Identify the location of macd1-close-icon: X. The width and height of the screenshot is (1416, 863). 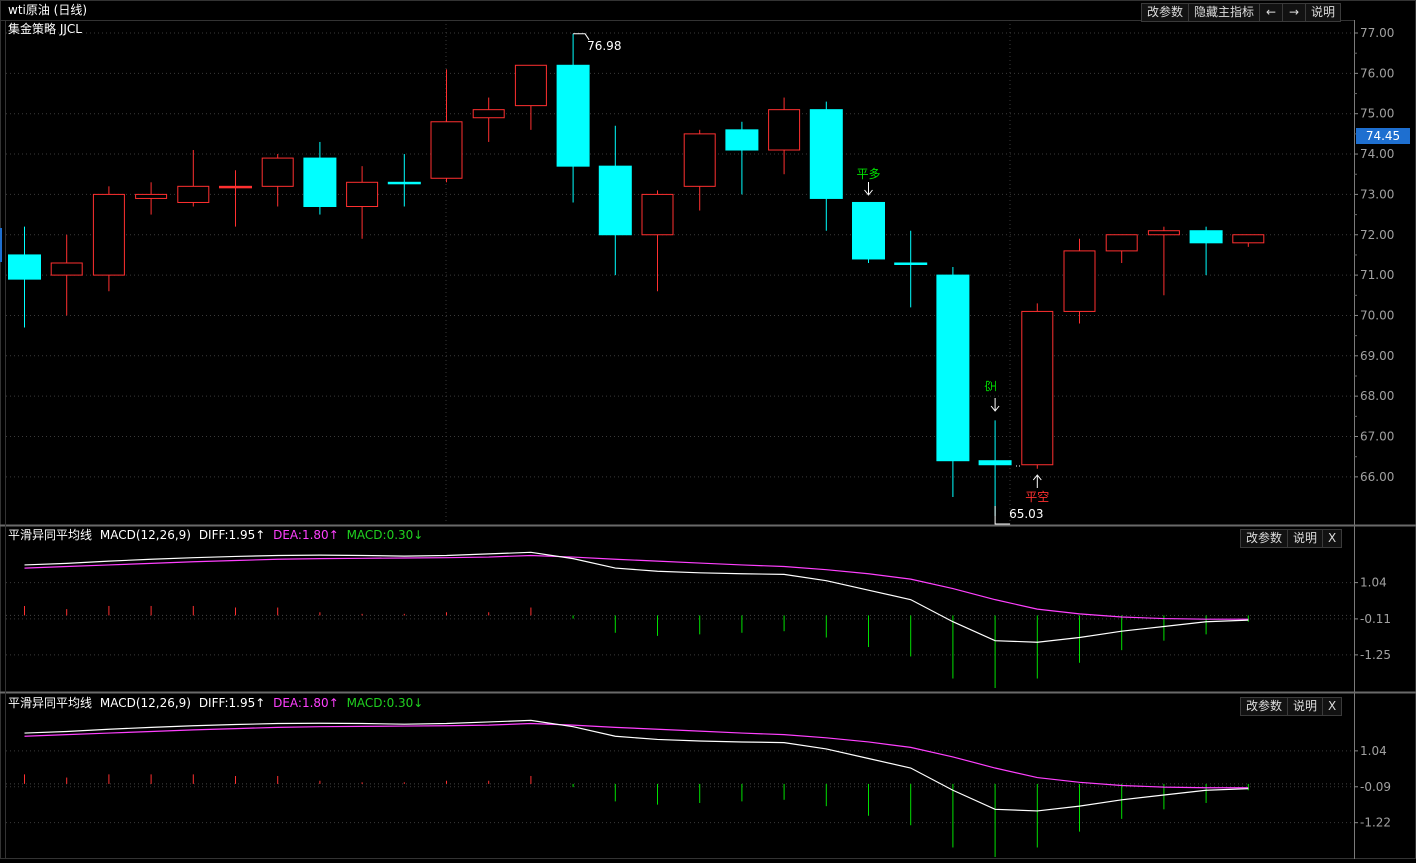
(1332, 538).